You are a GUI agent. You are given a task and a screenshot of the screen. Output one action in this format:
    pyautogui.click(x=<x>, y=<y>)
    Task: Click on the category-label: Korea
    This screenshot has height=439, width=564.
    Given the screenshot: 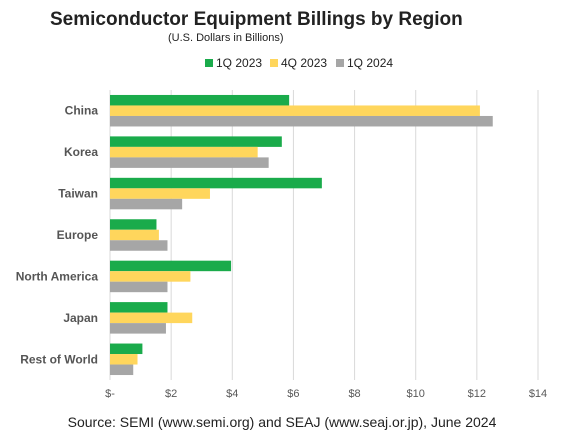 What is the action you would take?
    pyautogui.click(x=81, y=152)
    